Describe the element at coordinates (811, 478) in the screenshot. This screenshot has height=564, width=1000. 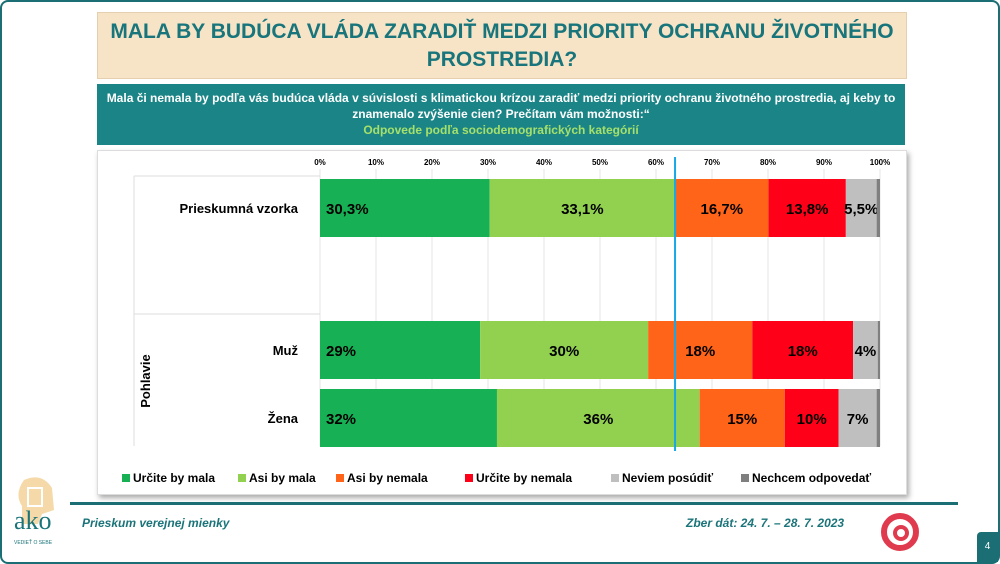
I see `legend-label: Nechcem odpovedať` at that location.